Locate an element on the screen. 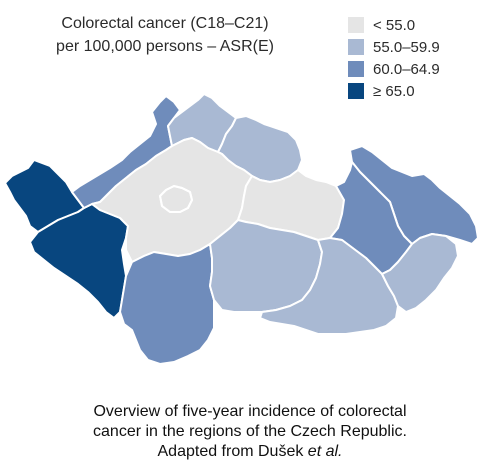 The height and width of the screenshot is (469, 500). legend-label-60-64: 60.0–64.9 is located at coordinates (406, 69).